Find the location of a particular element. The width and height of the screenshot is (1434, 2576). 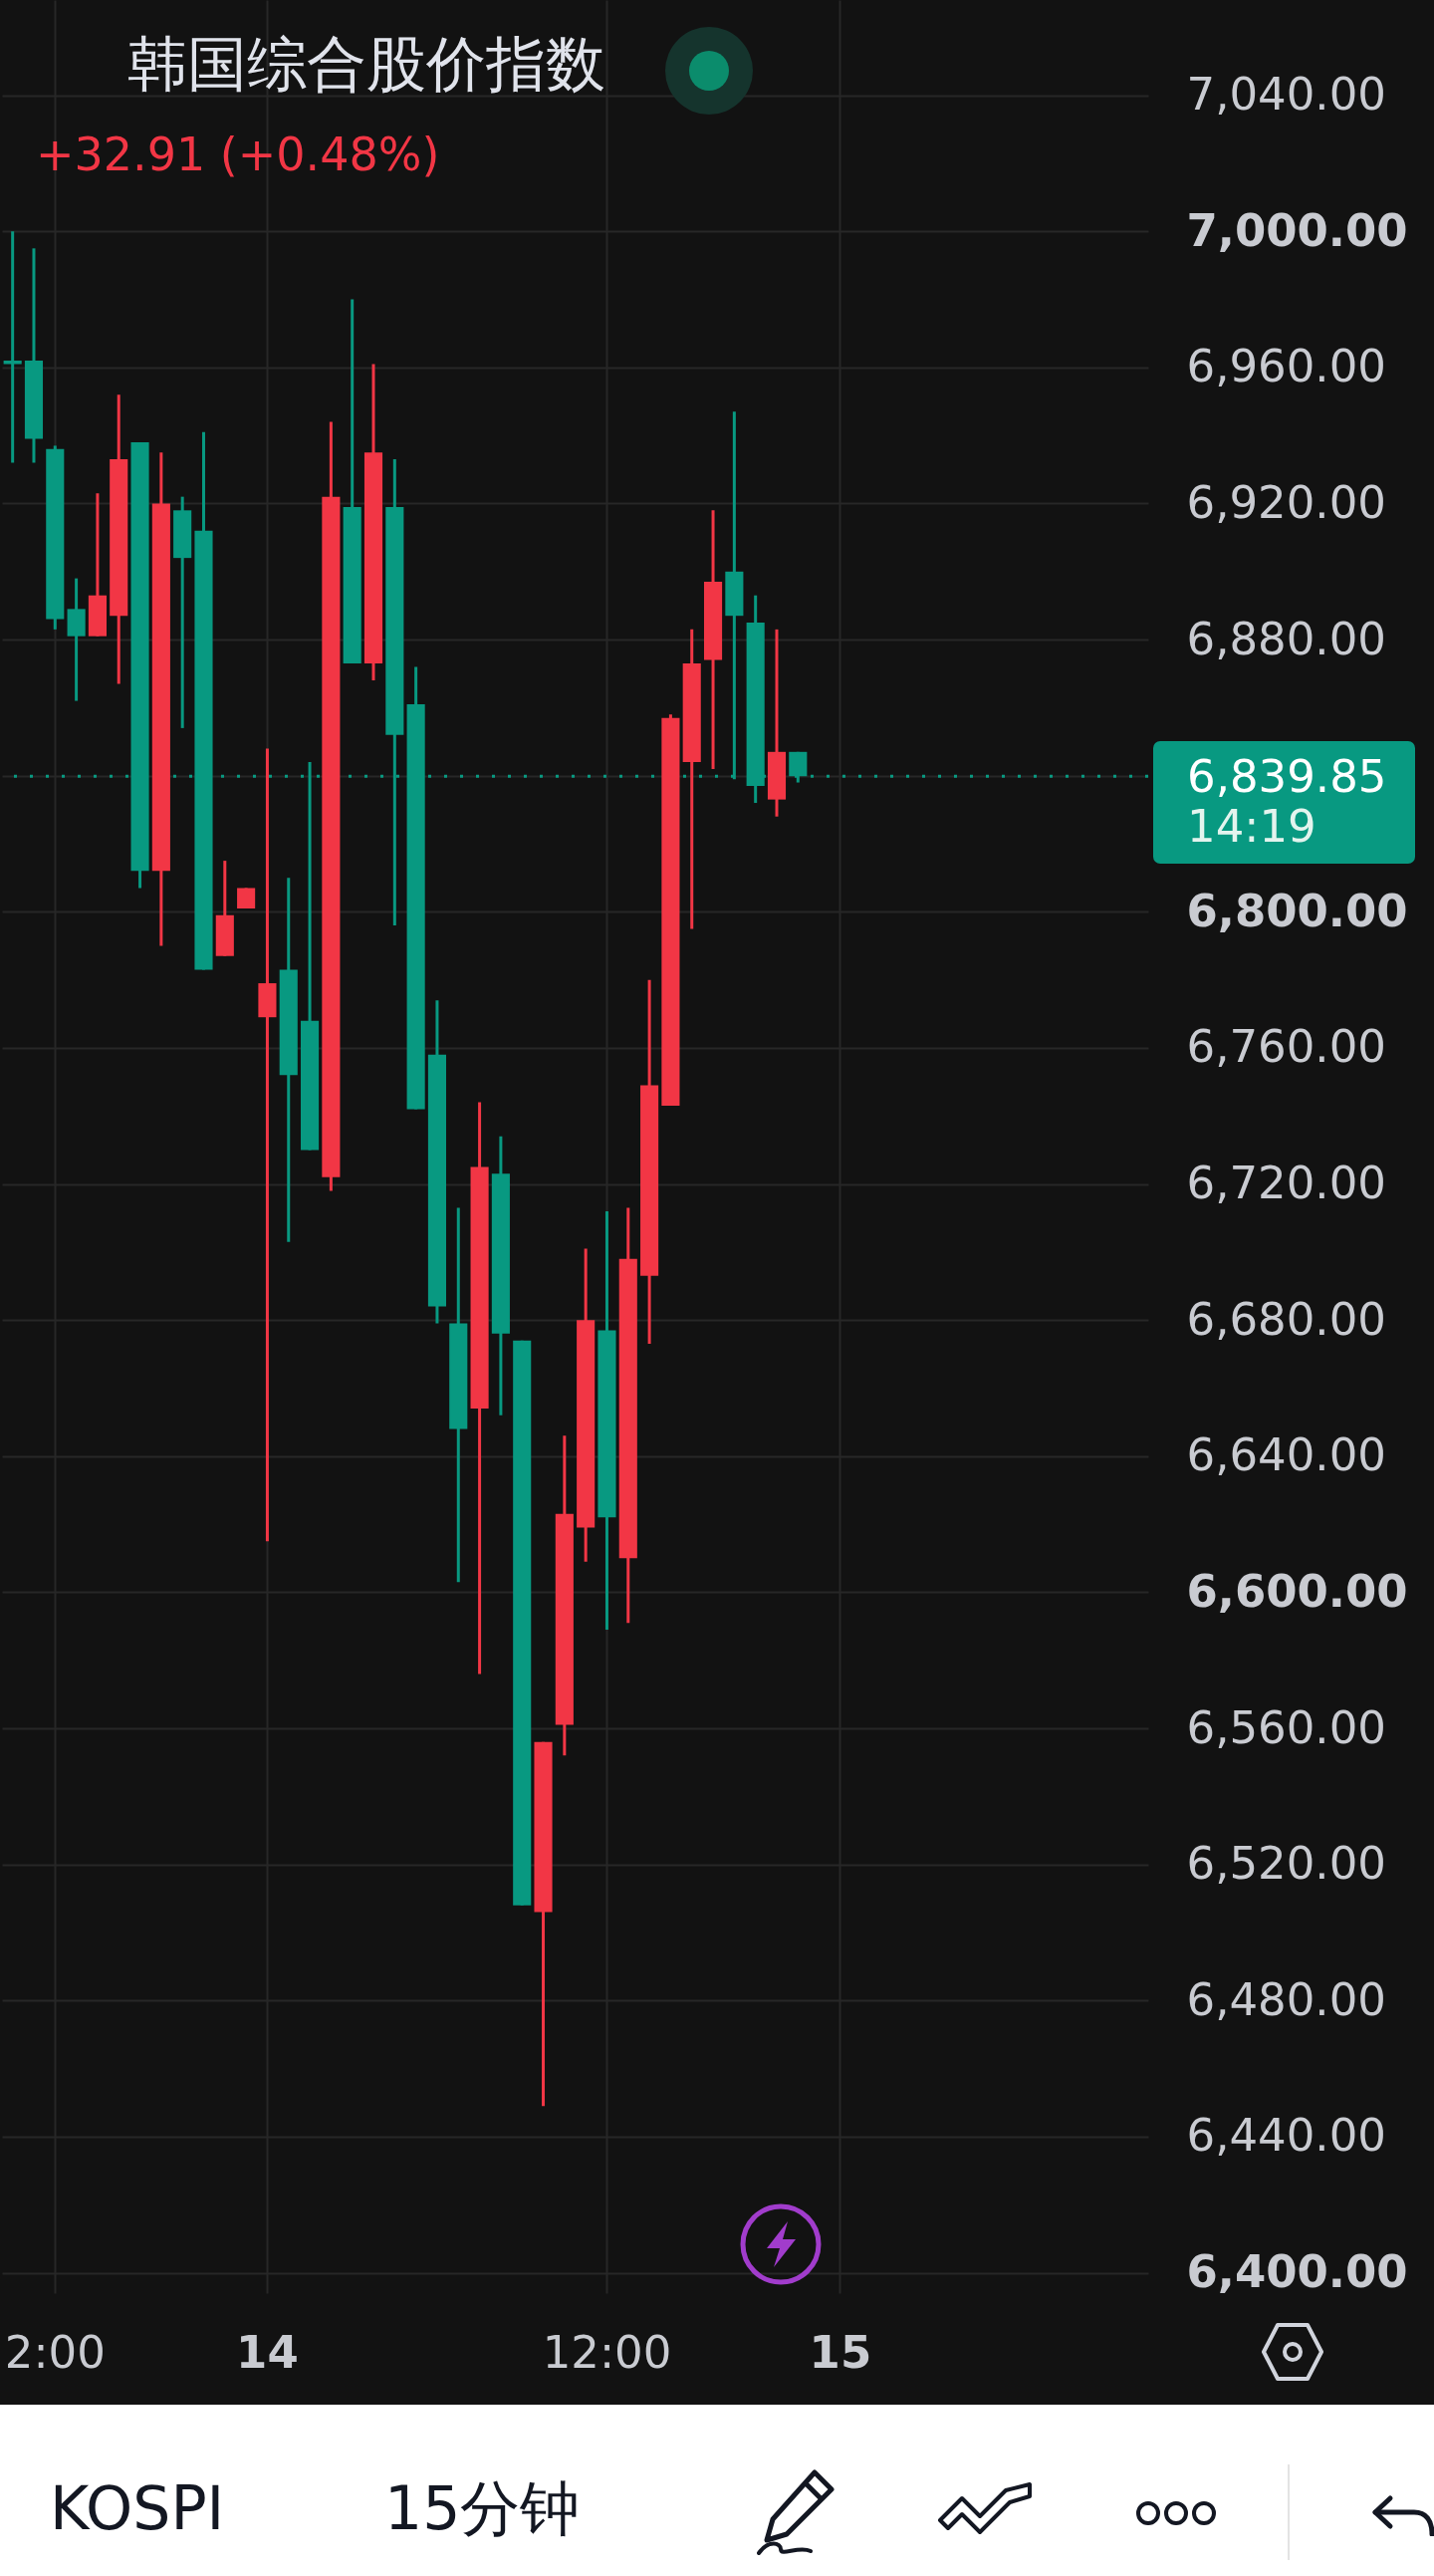

text: +32.91 (+0.48%) is located at coordinates (238, 154).